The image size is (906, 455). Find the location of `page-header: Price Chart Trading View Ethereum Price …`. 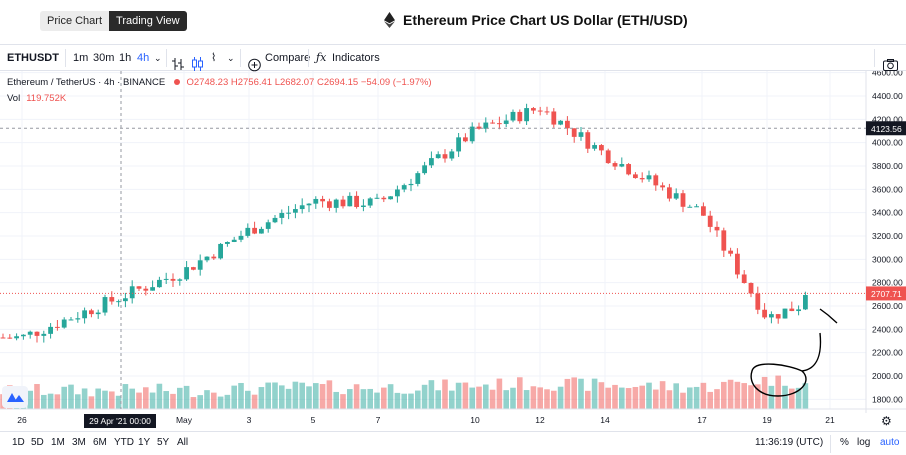

page-header: Price Chart Trading View Ethereum Price … is located at coordinates (453, 20).